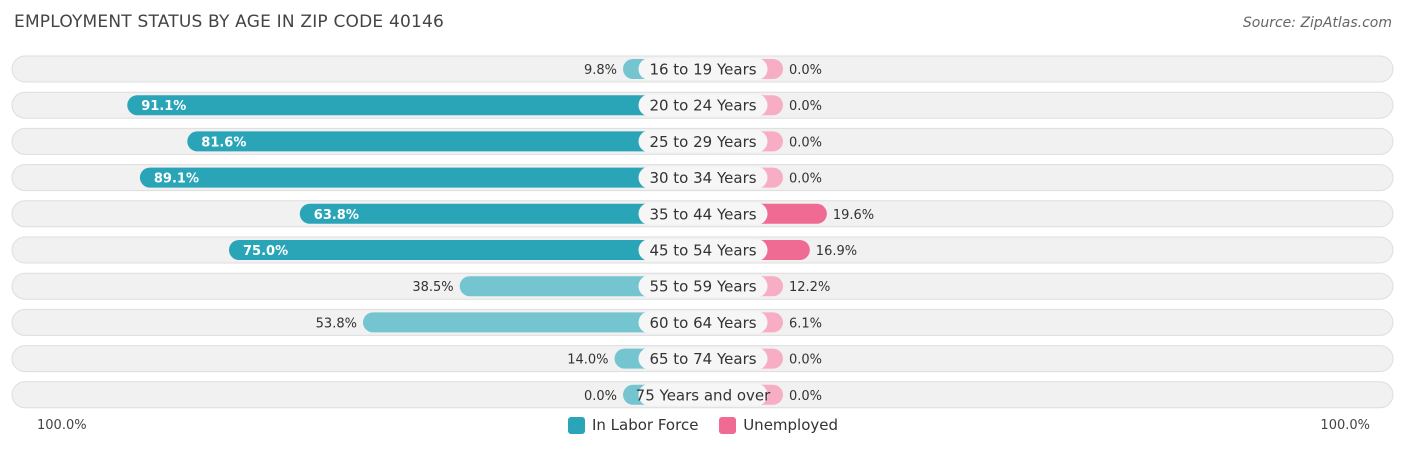 The width and height of the screenshot is (1406, 451). What do you see at coordinates (1317, 23) in the screenshot?
I see `source-credit: Source: ZipAtlas.com` at bounding box center [1317, 23].